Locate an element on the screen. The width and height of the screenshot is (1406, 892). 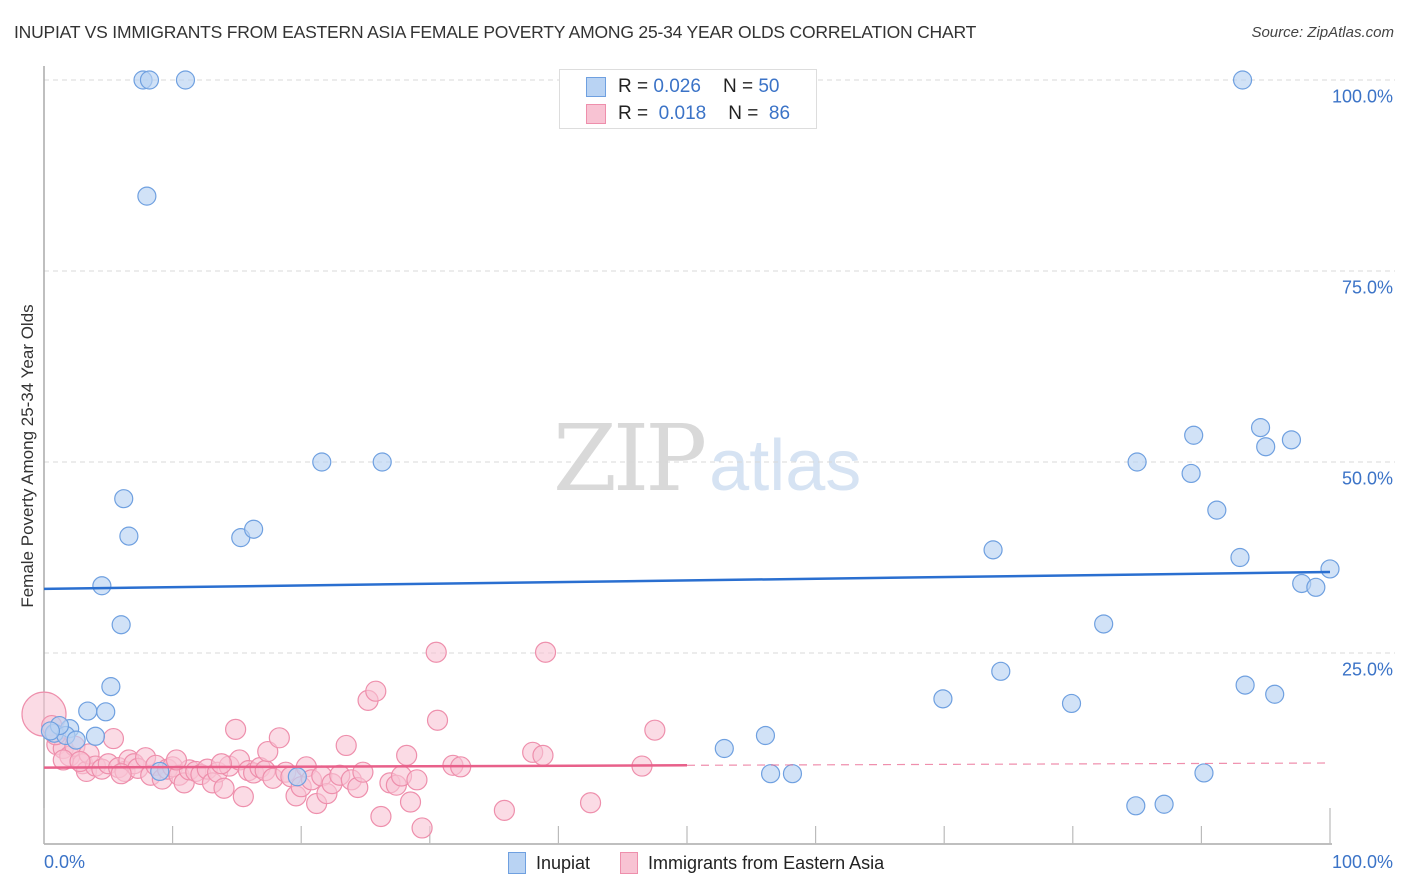
watermark-atlas: atlas is located at coordinates (785, 466).